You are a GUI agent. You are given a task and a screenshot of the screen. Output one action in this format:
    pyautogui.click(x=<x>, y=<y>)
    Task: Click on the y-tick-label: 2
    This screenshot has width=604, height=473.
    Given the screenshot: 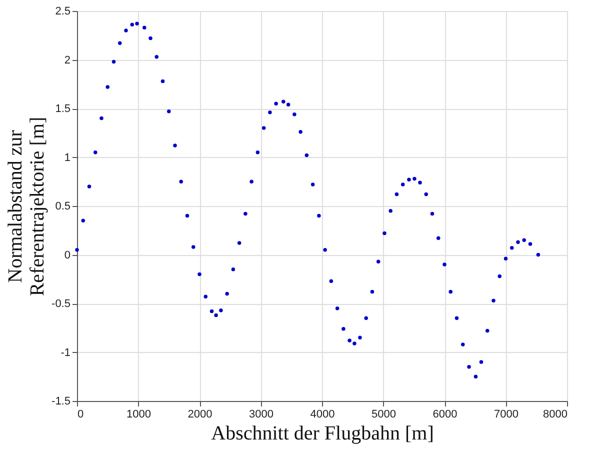 What is the action you would take?
    pyautogui.click(x=67, y=60)
    